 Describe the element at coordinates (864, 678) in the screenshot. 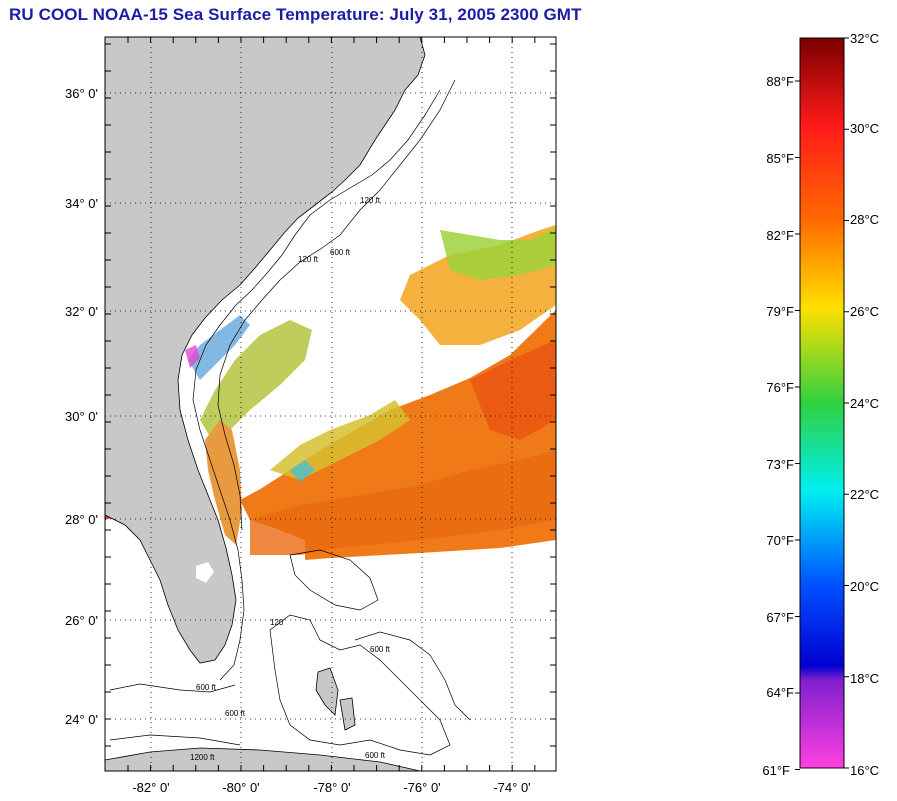

I see `celsius-label: 18°C` at that location.